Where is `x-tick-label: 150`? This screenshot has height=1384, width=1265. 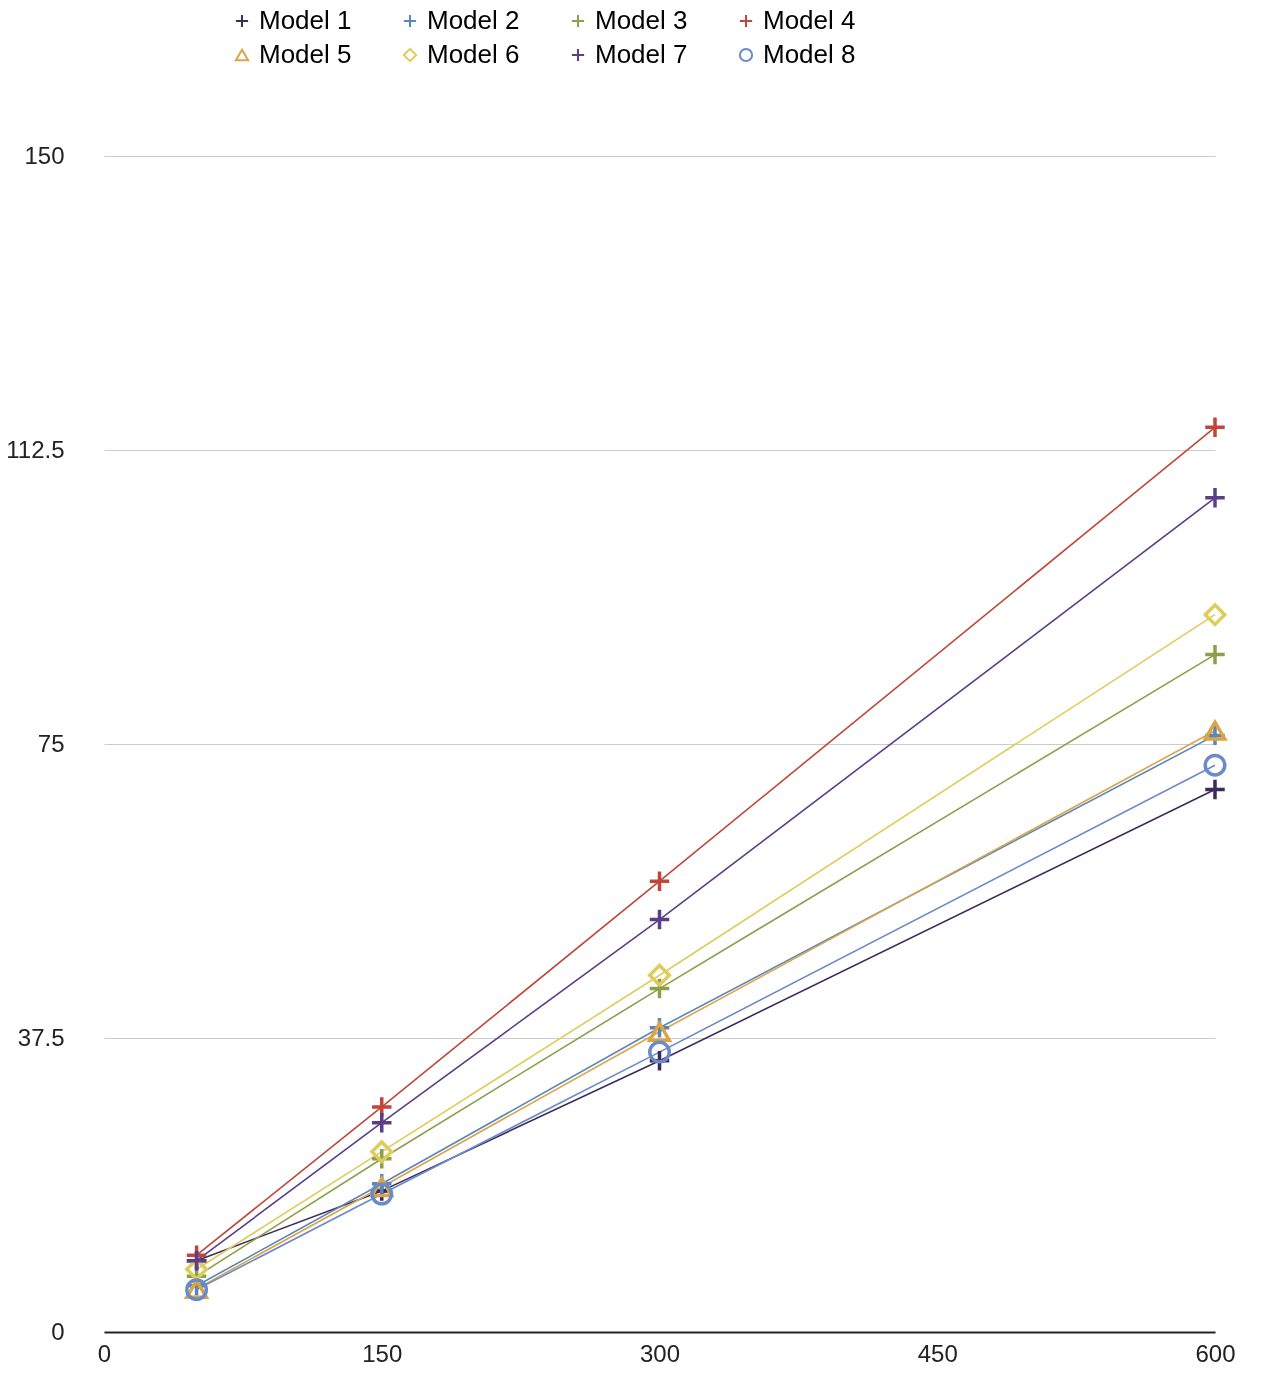 x-tick-label: 150 is located at coordinates (382, 1353).